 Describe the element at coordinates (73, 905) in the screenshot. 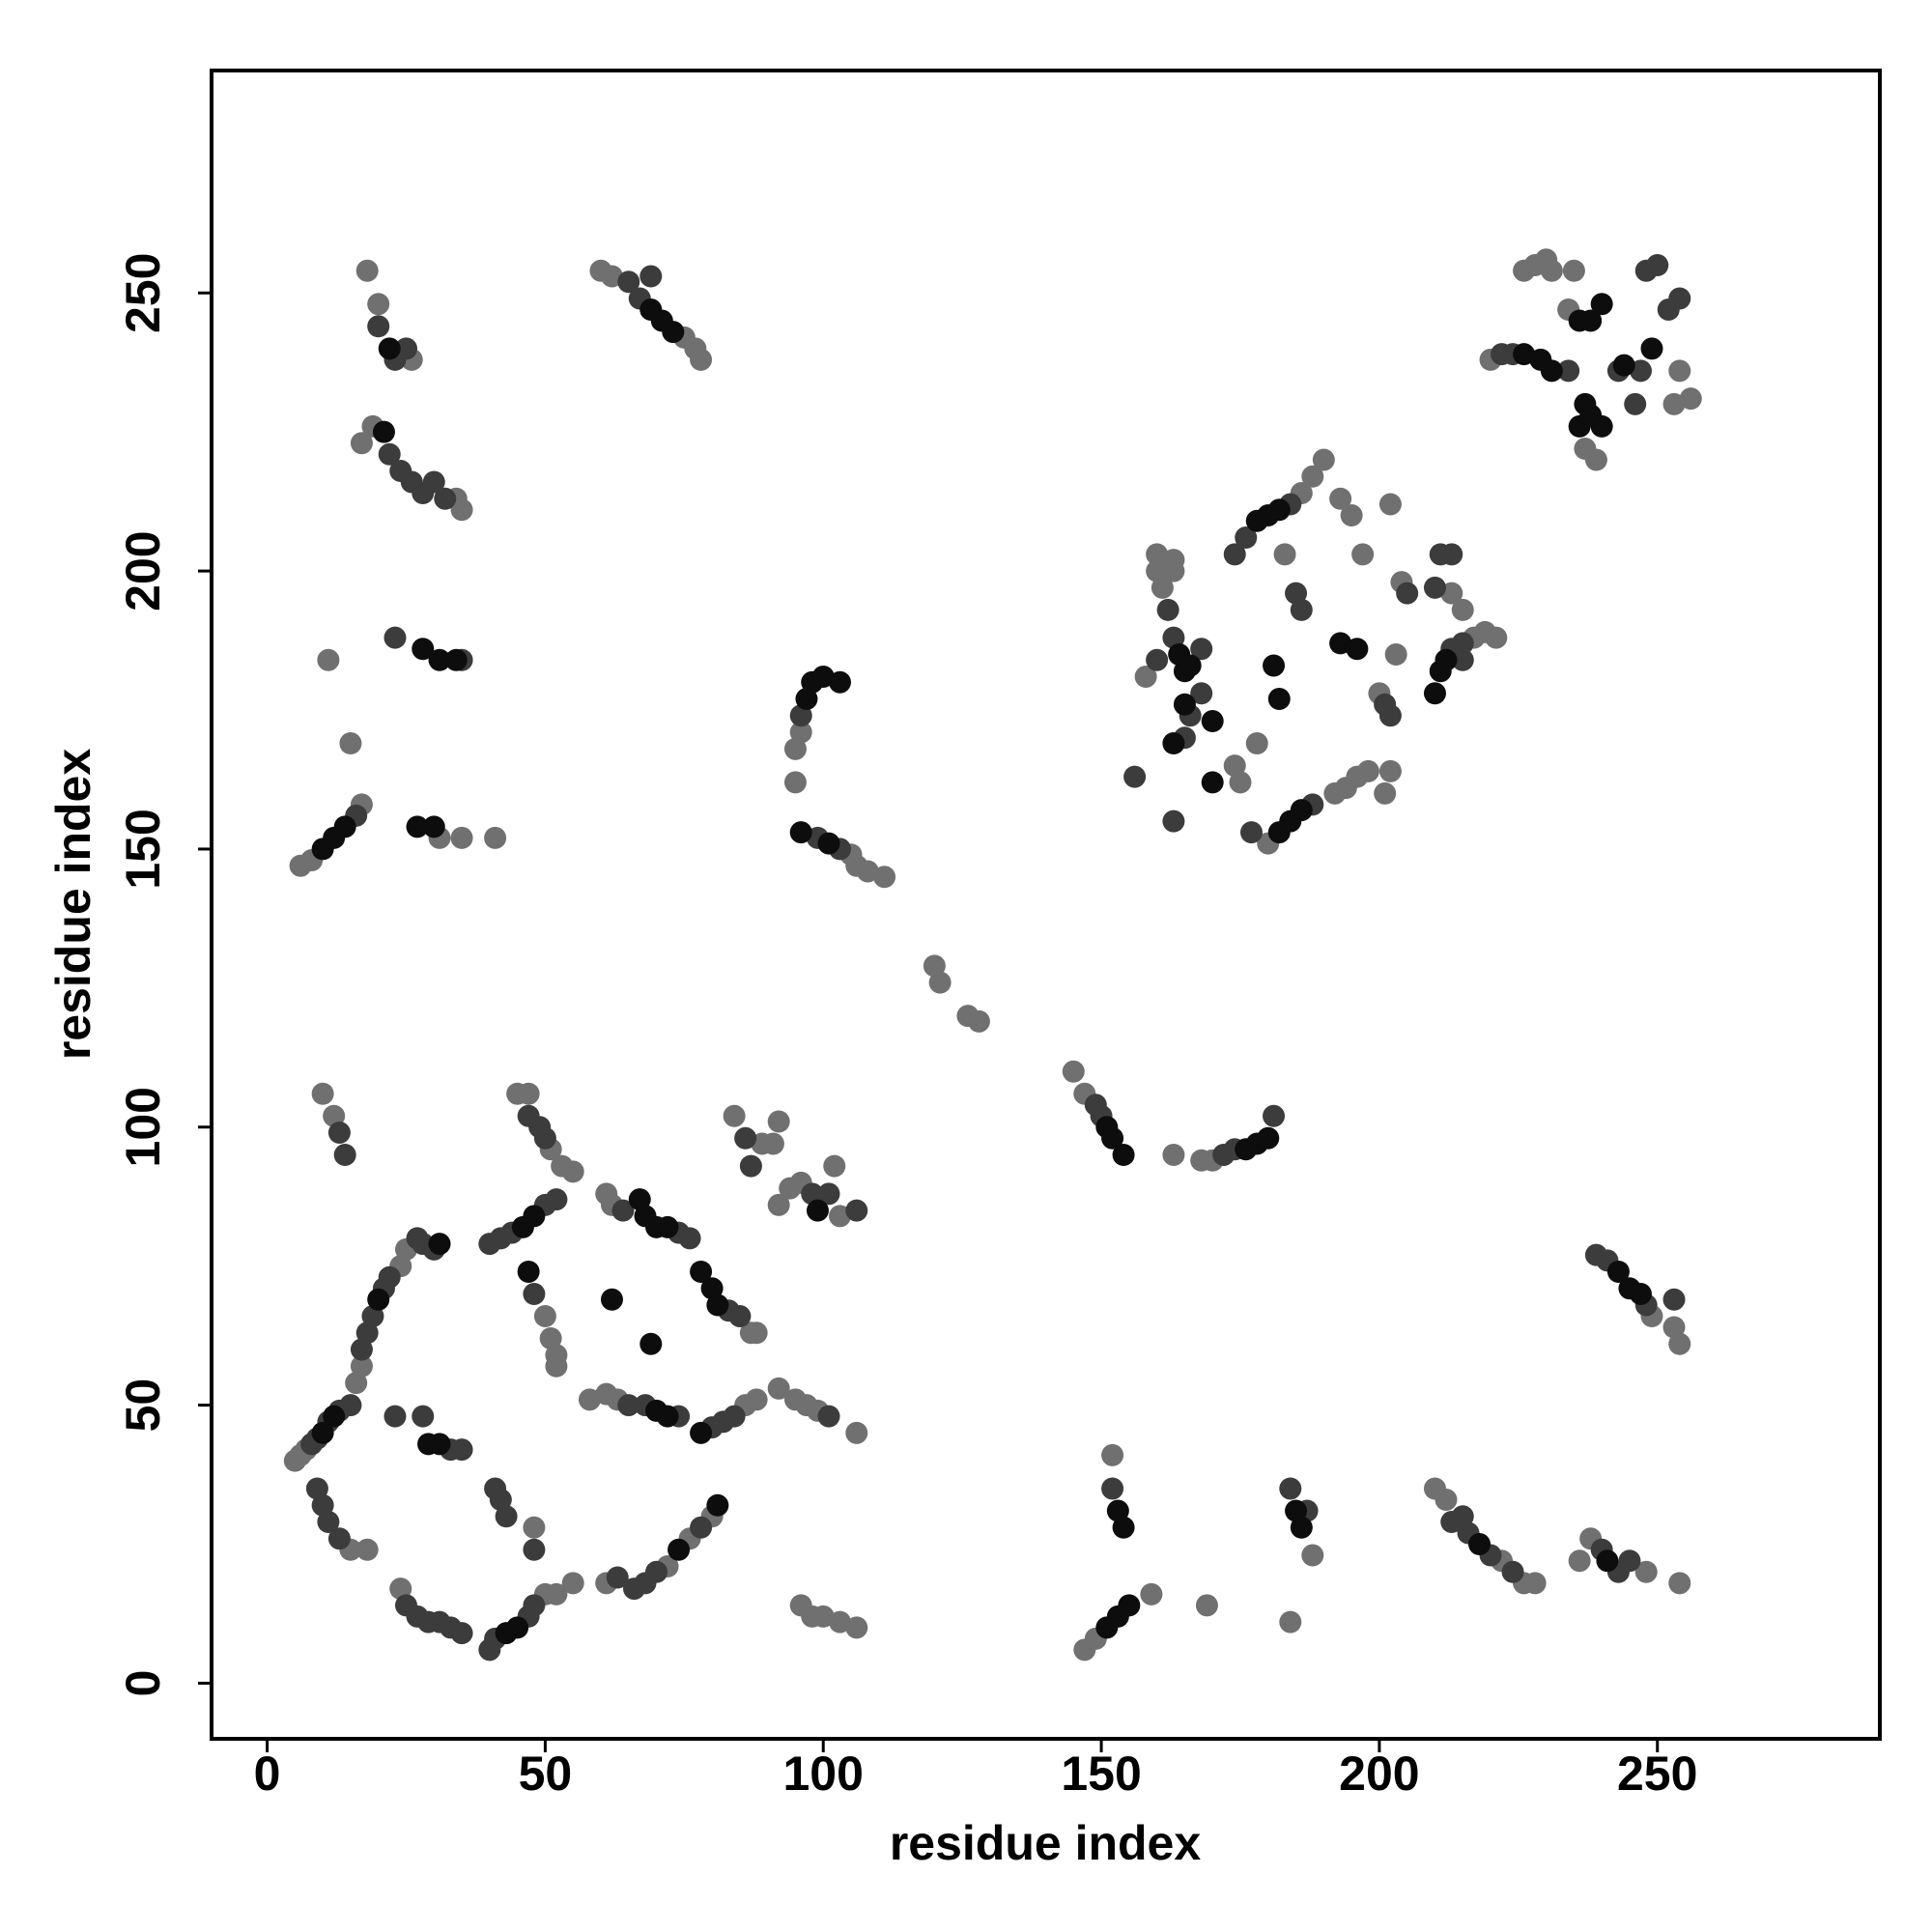

I see `y-axis-title: residue index` at that location.